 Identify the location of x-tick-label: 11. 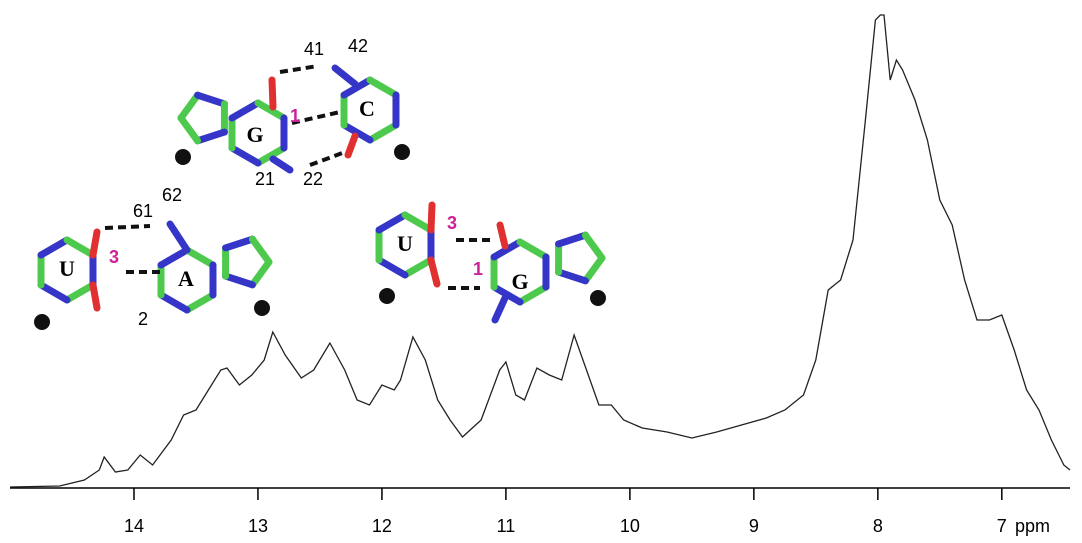
(506, 526).